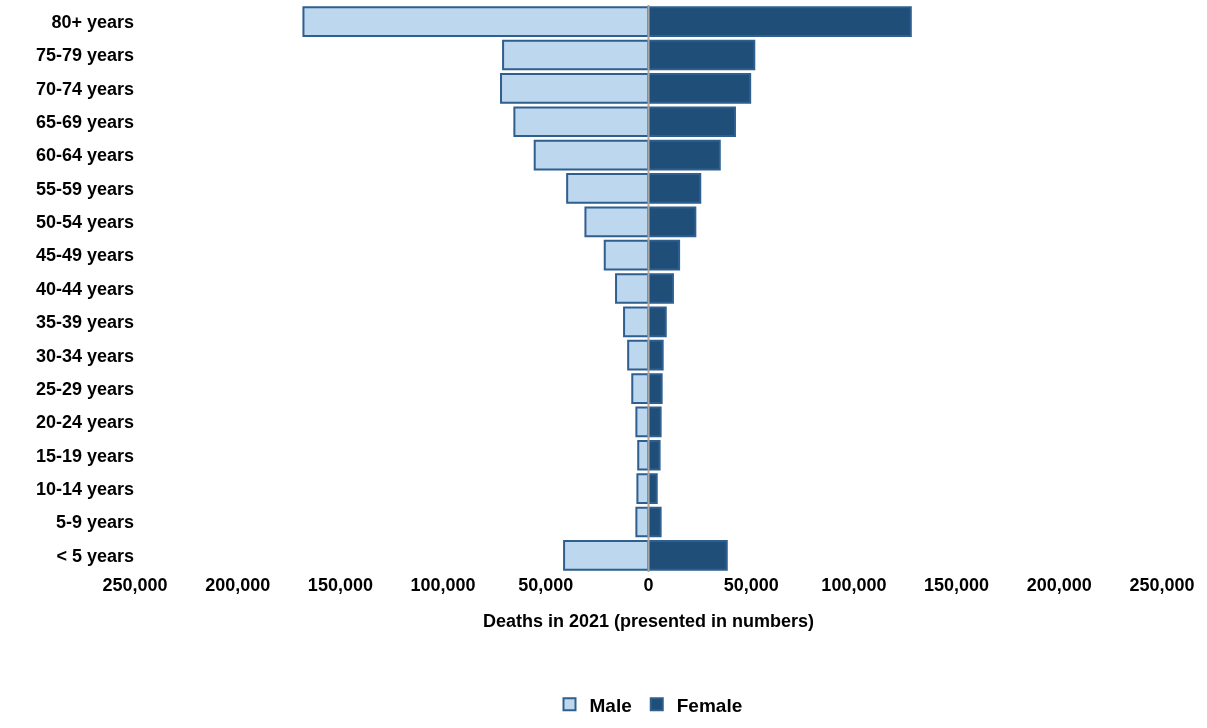  Describe the element at coordinates (84, 88) in the screenshot. I see `y-tick-label: 70-74 years` at that location.